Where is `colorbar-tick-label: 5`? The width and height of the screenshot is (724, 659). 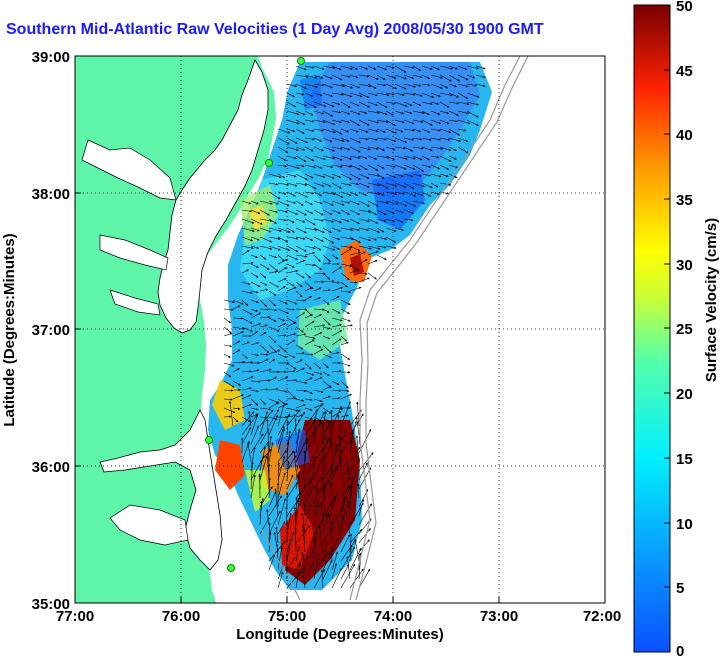 colorbar-tick-label: 5 is located at coordinates (680, 588).